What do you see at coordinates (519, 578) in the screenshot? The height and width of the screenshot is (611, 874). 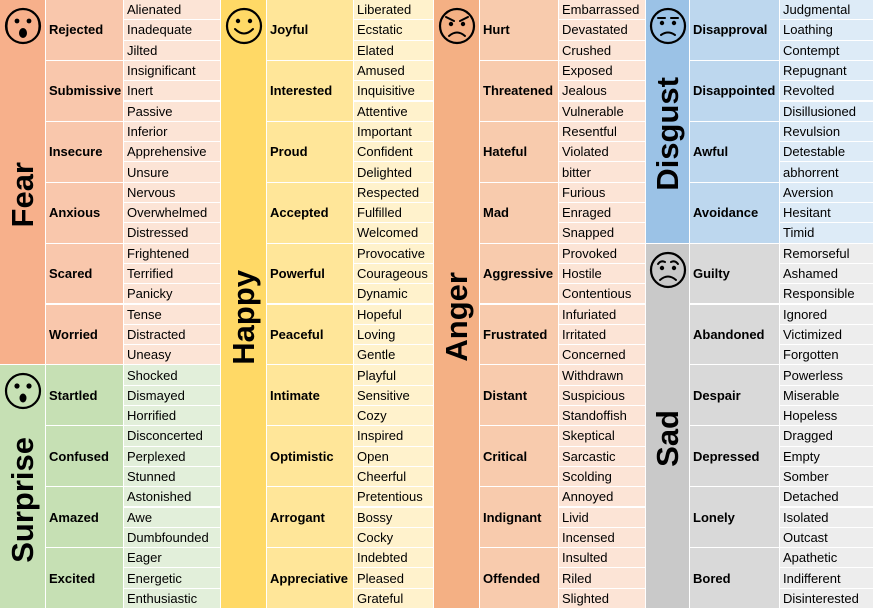 I see `emotion-offended: Offended` at bounding box center [519, 578].